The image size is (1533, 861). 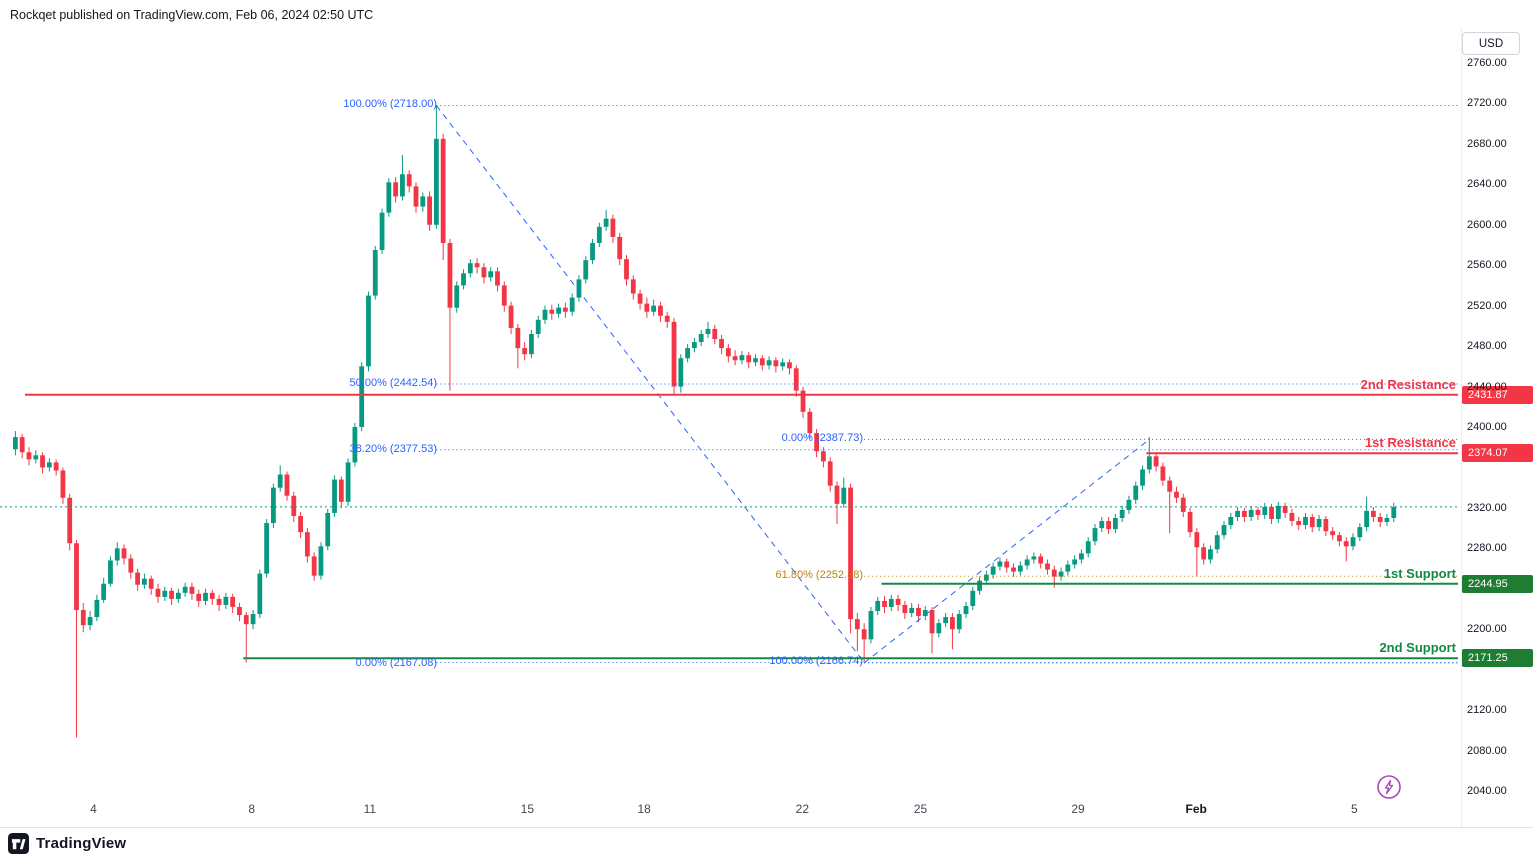 I want to click on time-axis-label: 29, so click(x=1078, y=809).